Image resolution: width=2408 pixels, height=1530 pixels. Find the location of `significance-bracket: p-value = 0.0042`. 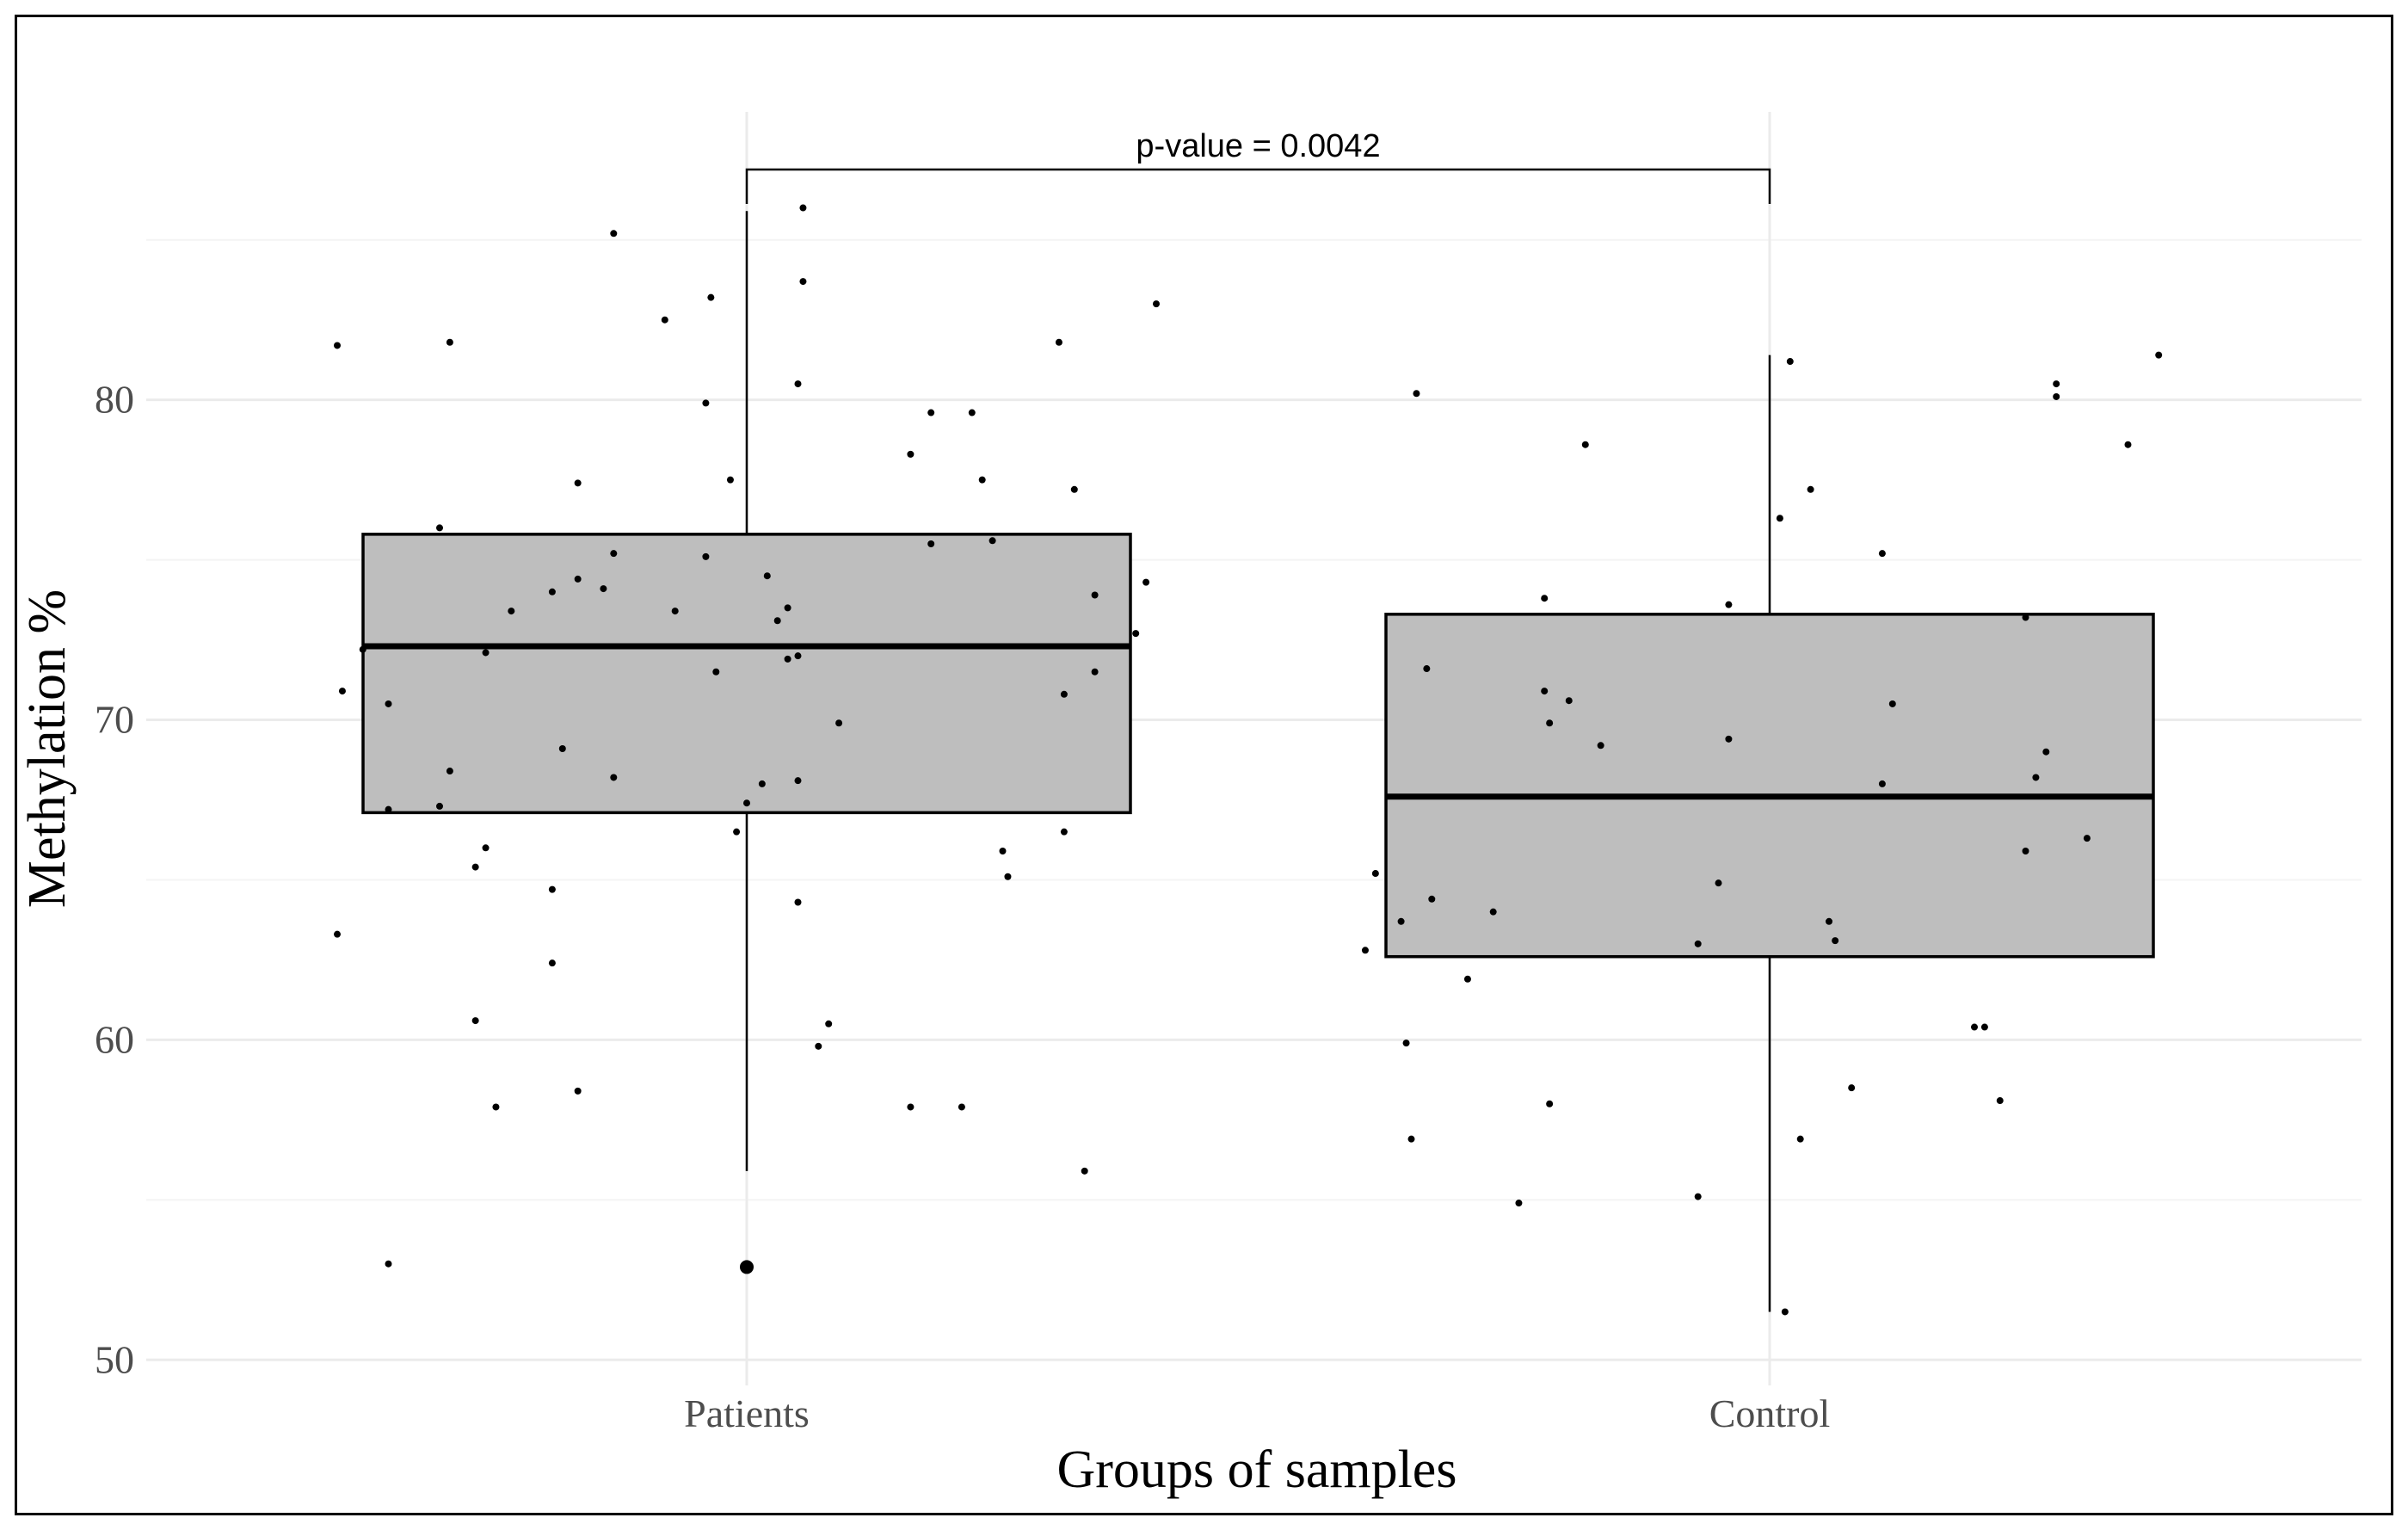

significance-bracket: p-value = 0.0042 is located at coordinates (1258, 166).